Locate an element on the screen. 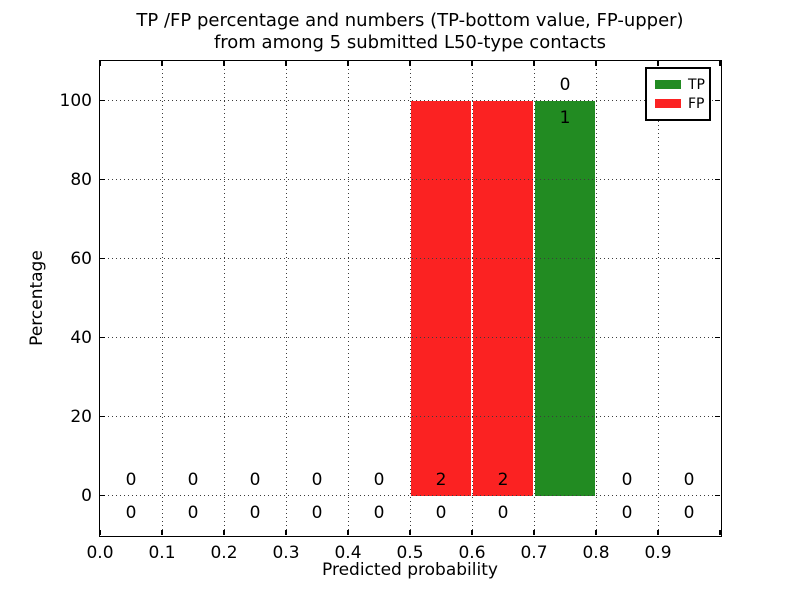 Image resolution: width=800 pixels, height=600 pixels. x-tick-label: 0.6 is located at coordinates (472, 553).